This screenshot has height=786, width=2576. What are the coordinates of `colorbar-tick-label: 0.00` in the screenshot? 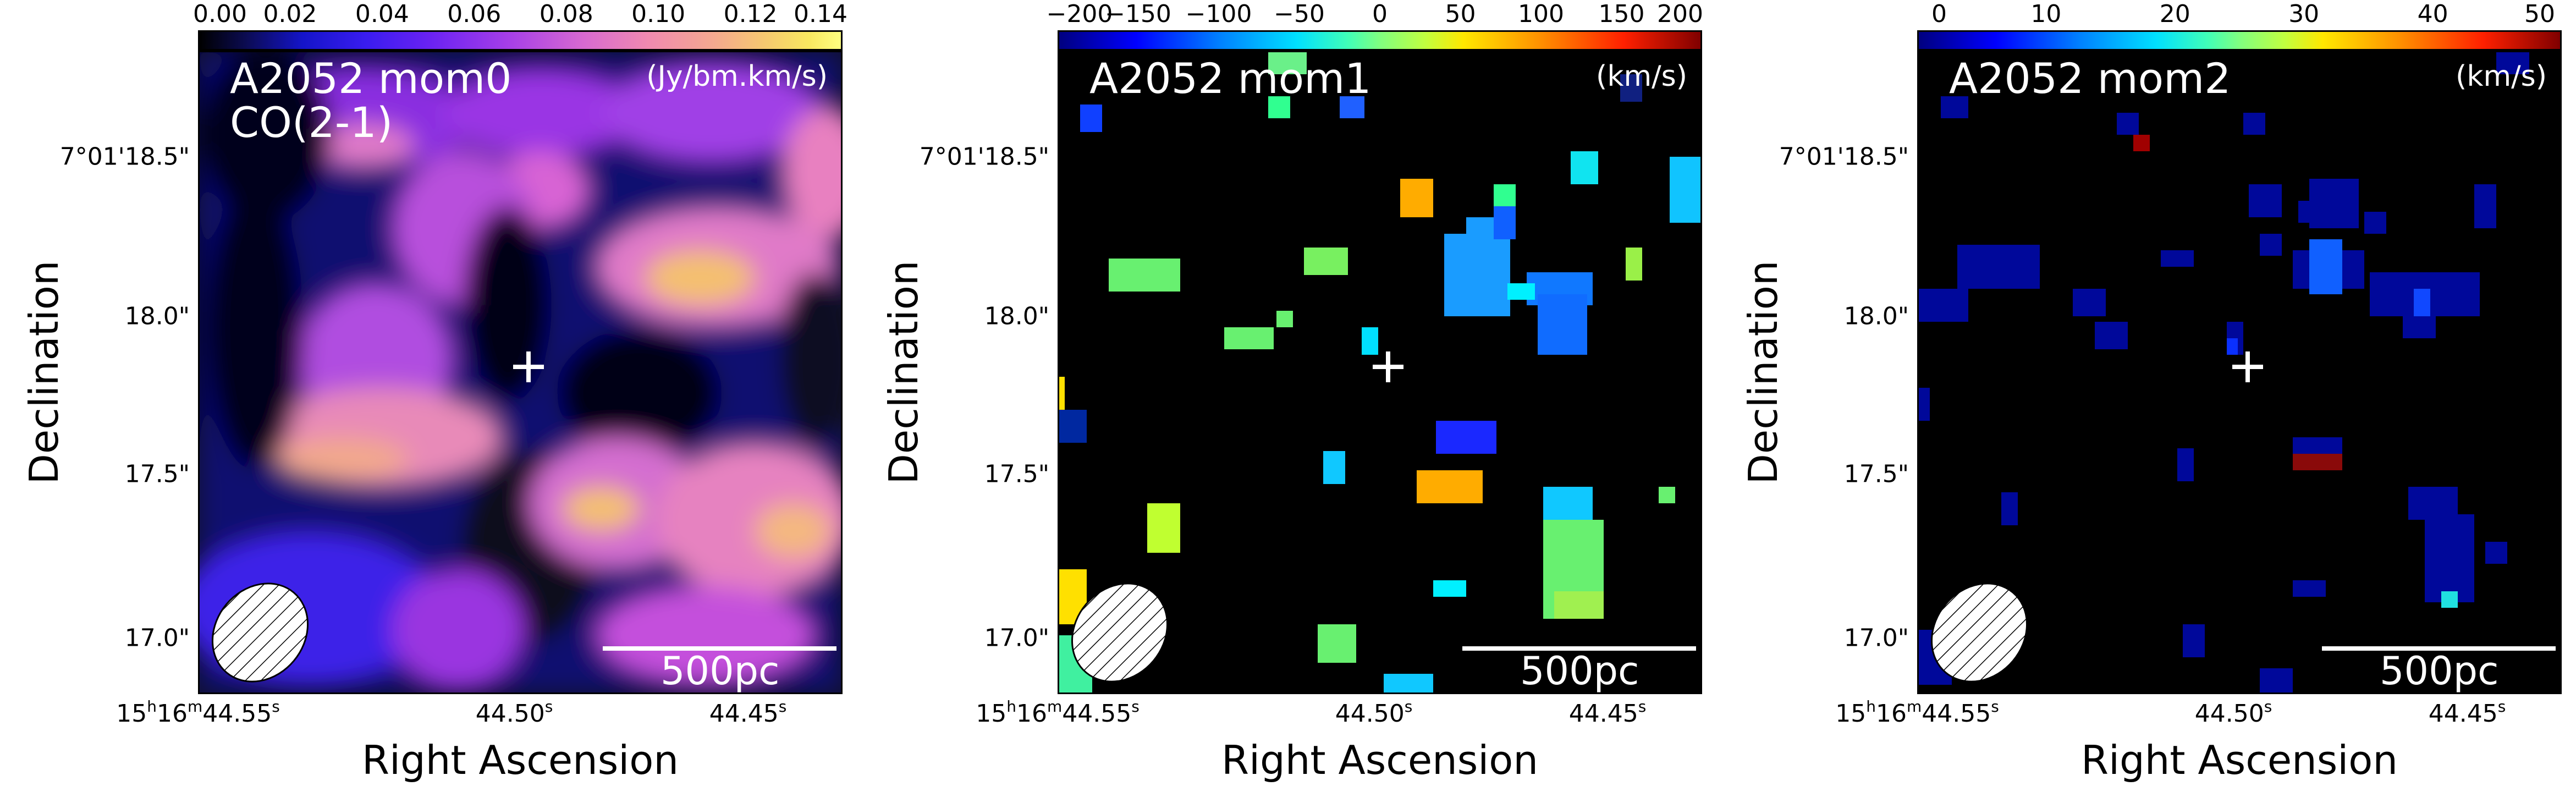 It's located at (220, 14).